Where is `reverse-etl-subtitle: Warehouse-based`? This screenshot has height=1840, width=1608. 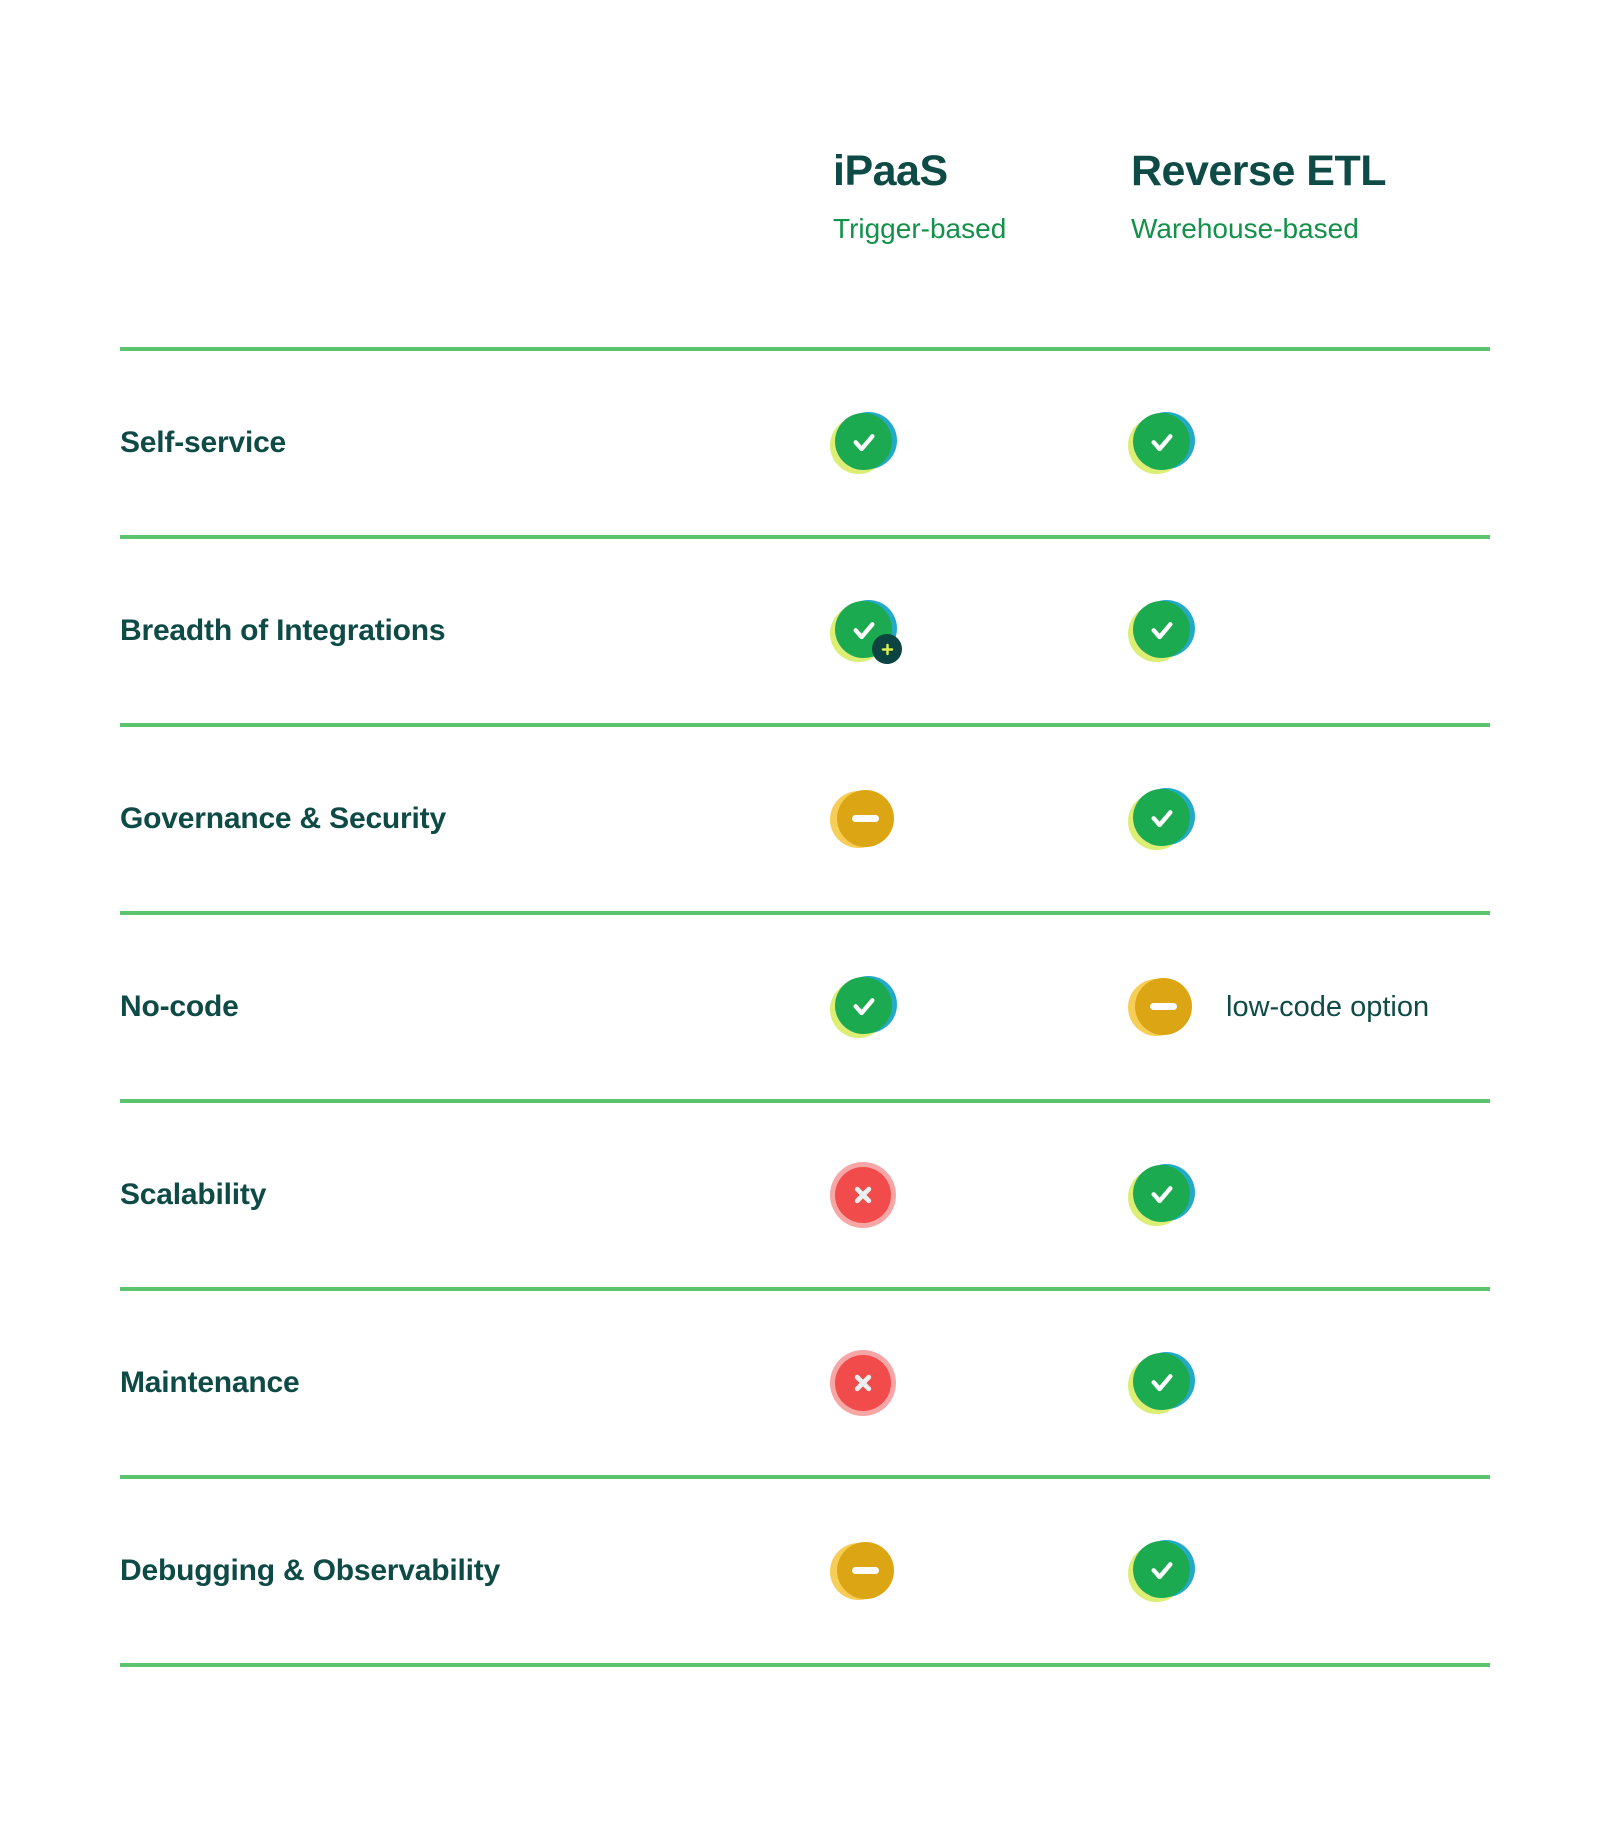 reverse-etl-subtitle: Warehouse-based is located at coordinates (1245, 228).